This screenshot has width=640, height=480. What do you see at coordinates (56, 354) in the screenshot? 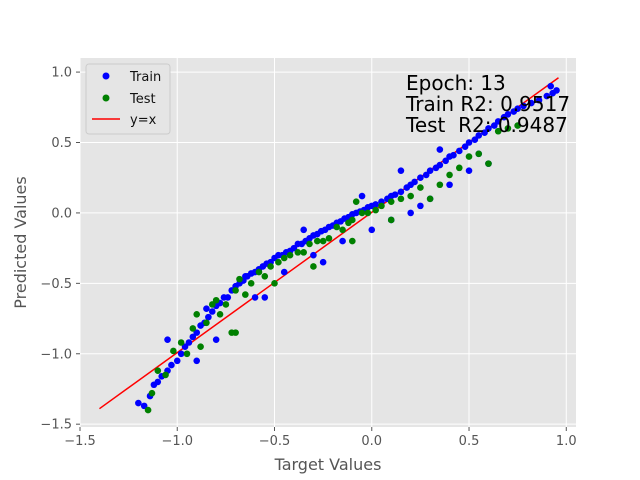
I see `y-tick-label: −1.0` at bounding box center [56, 354].